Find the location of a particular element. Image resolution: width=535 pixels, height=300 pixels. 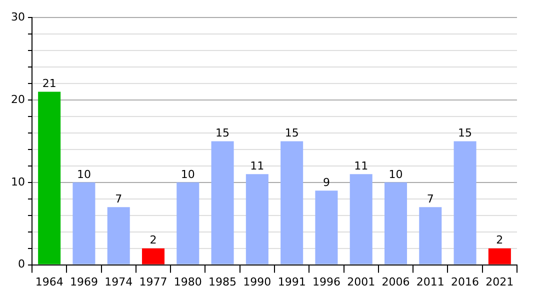

x-tick-label: 1969 is located at coordinates (84, 281).